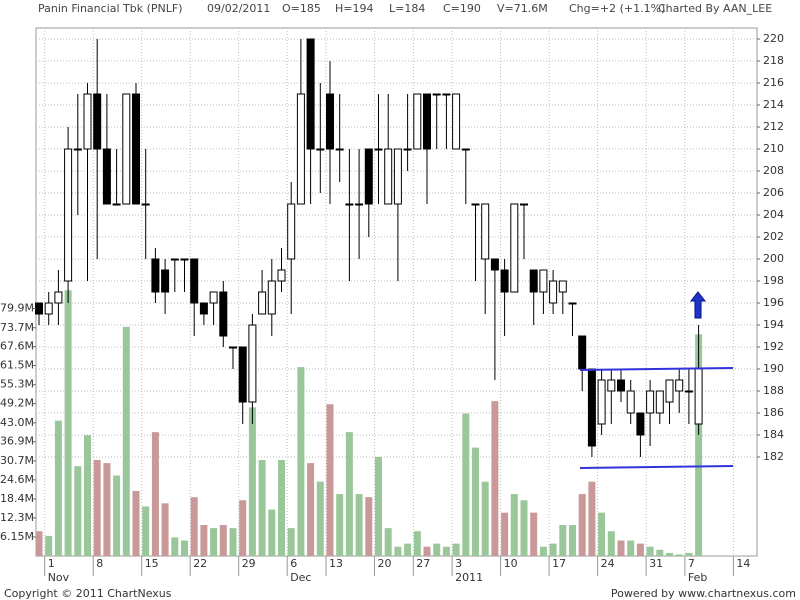  I want to click on header-item: H=194, so click(354, 8).